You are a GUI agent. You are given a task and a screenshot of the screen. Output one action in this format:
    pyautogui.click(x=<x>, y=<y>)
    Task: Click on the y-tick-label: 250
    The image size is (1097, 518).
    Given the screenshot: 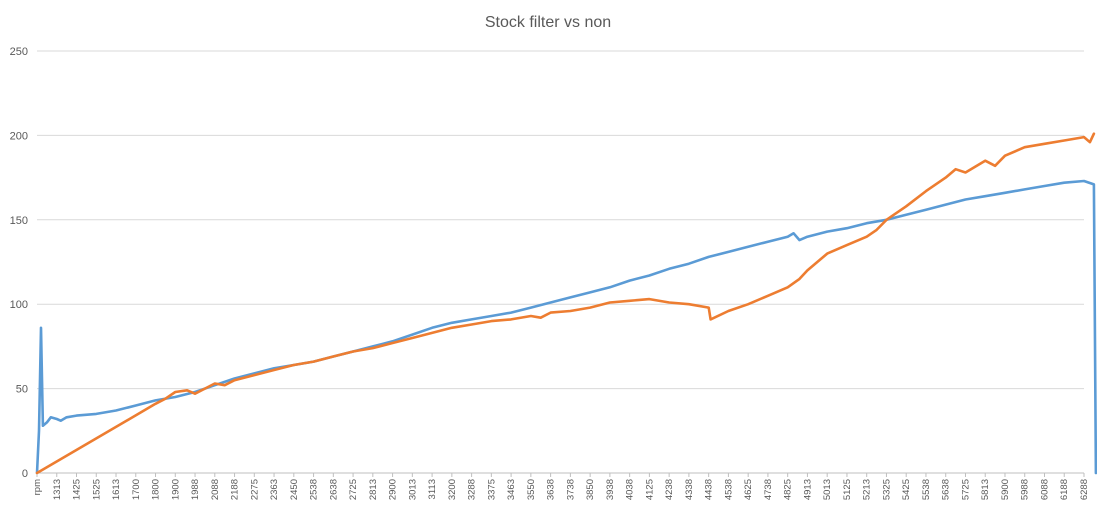 What is the action you would take?
    pyautogui.click(x=19, y=52)
    